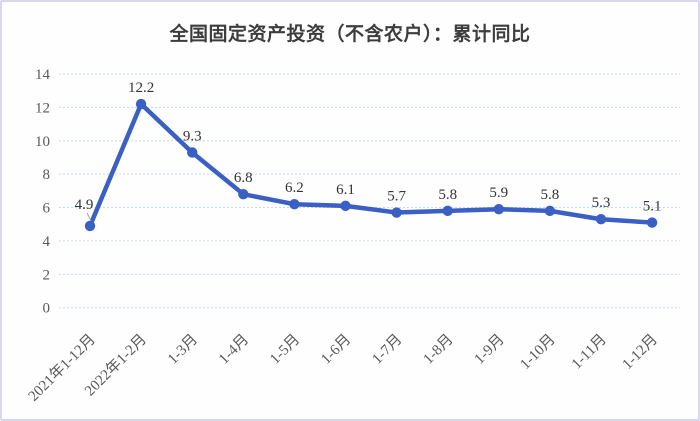 The image size is (700, 421). Describe the element at coordinates (43, 75) in the screenshot. I see `y-tick-label: 14` at that location.